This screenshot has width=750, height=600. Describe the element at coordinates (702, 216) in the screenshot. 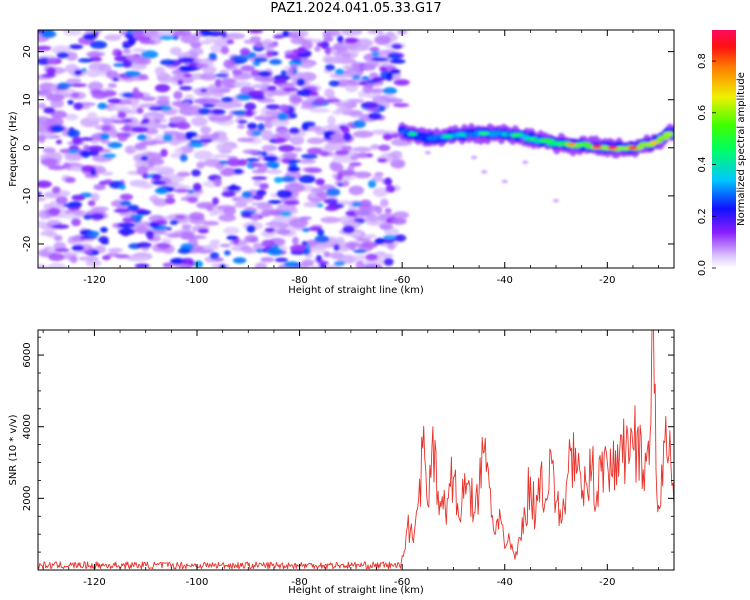

I see `colorbar-tick-label: 0.2` at that location.